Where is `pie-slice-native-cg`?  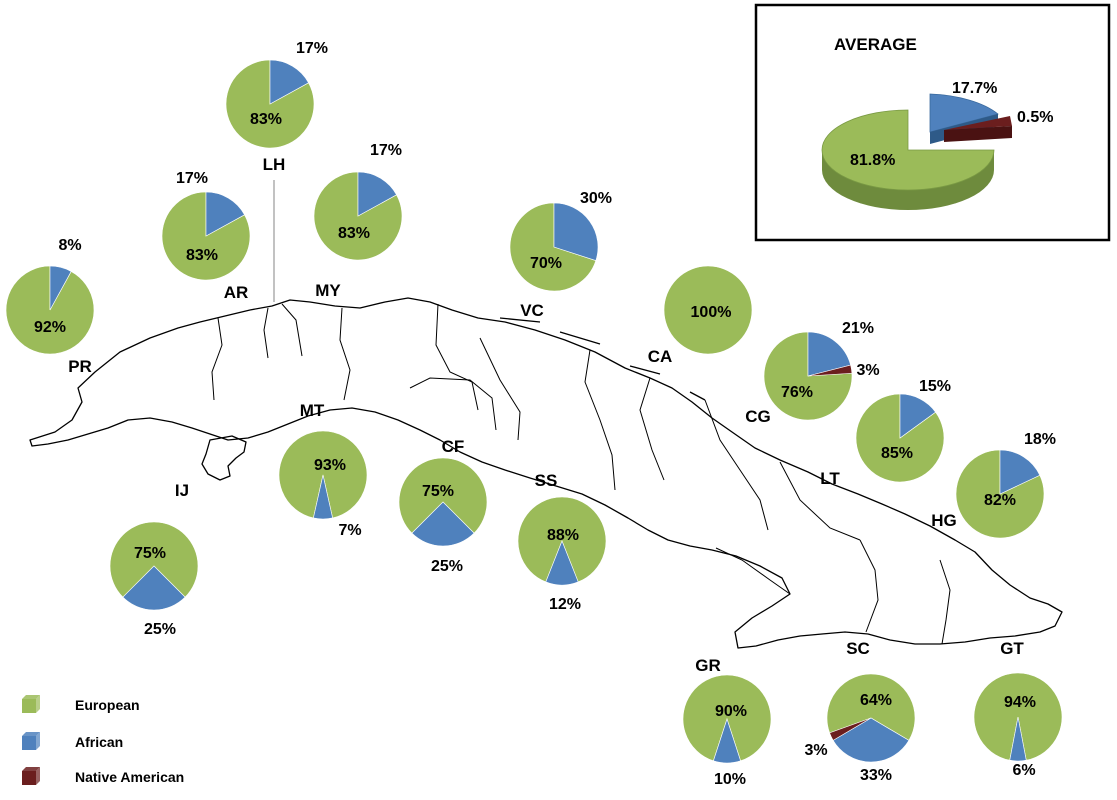 pie-slice-native-cg is located at coordinates (830, 370).